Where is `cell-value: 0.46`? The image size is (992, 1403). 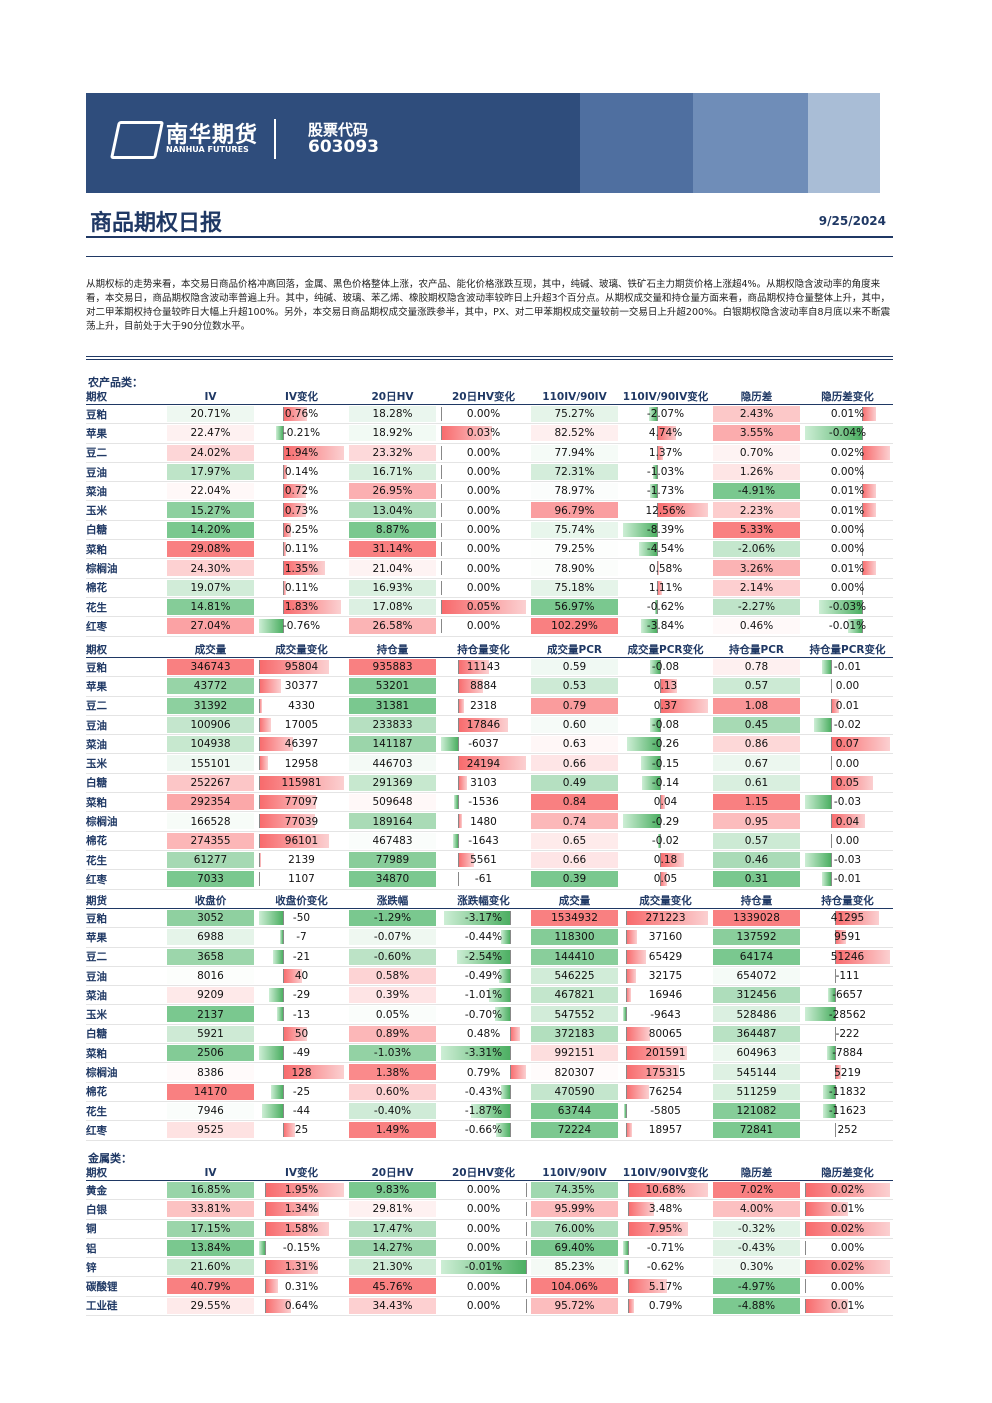
cell-value: 0.46 is located at coordinates (756, 860).